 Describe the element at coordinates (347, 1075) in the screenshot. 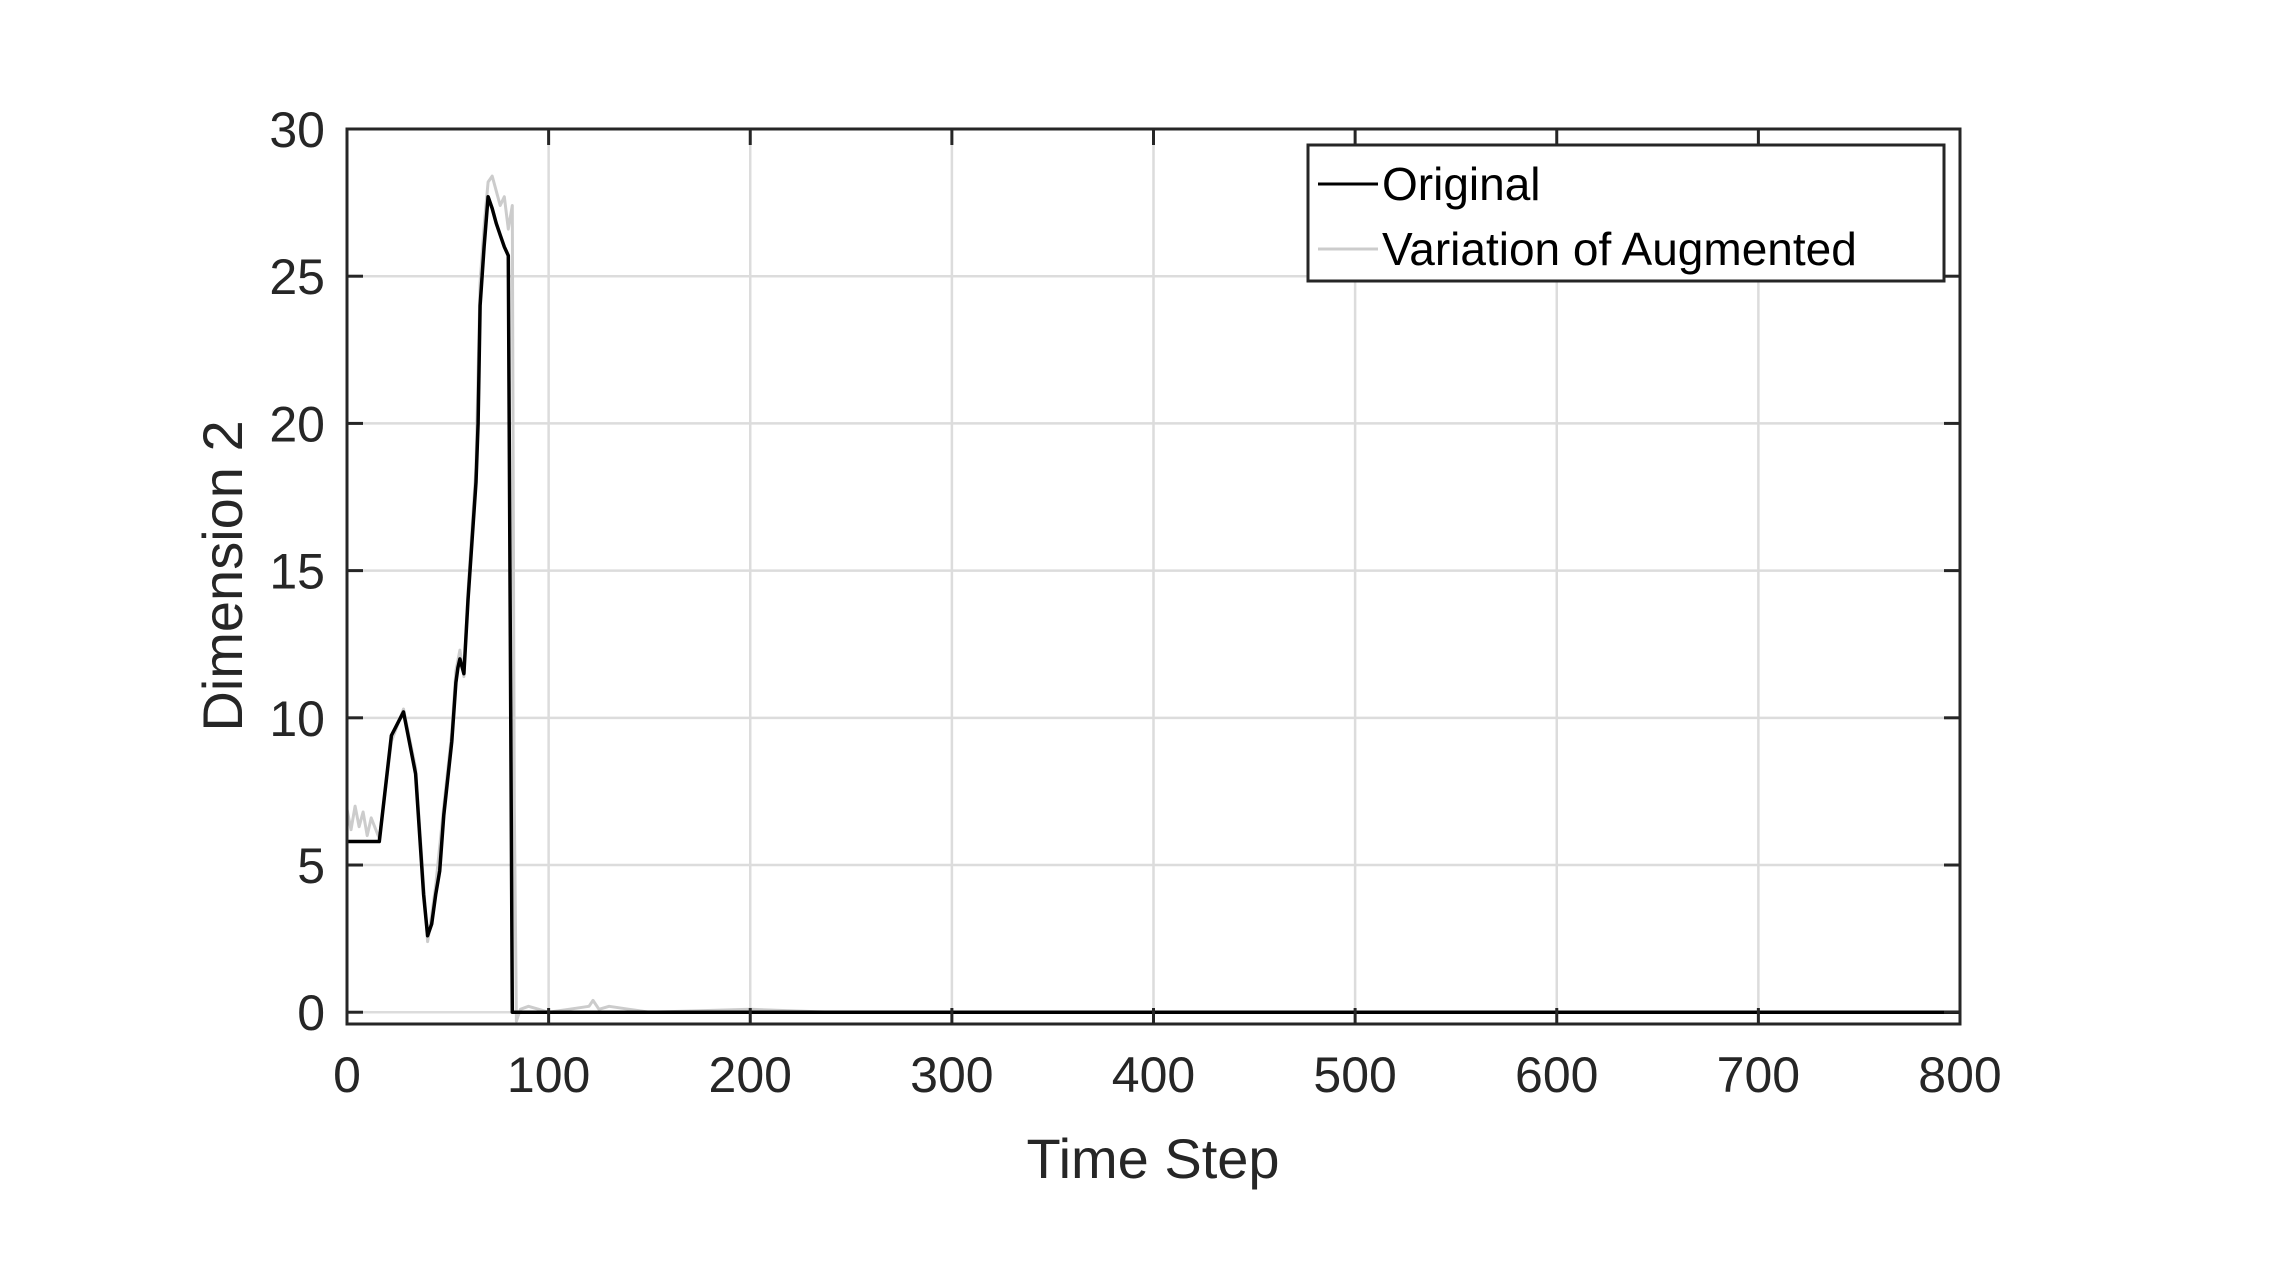

I see `x-tick-label-0: 0` at that location.